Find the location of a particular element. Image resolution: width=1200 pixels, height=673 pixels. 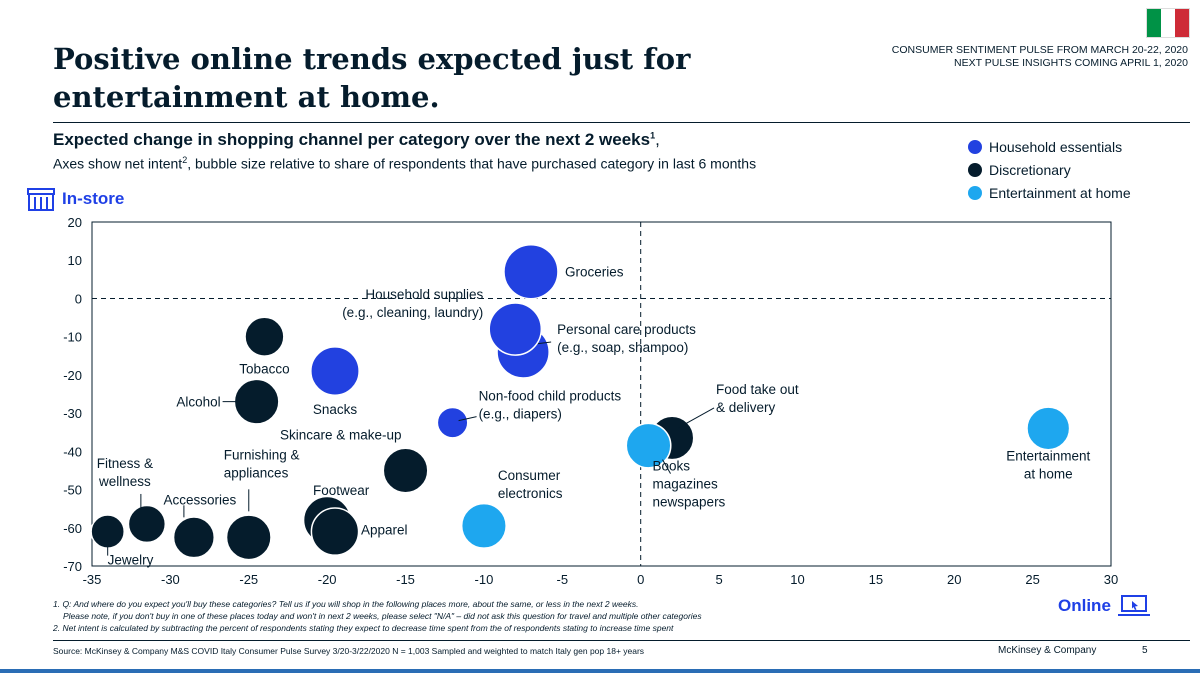

bubble-label: Footwear is located at coordinates (341, 490).